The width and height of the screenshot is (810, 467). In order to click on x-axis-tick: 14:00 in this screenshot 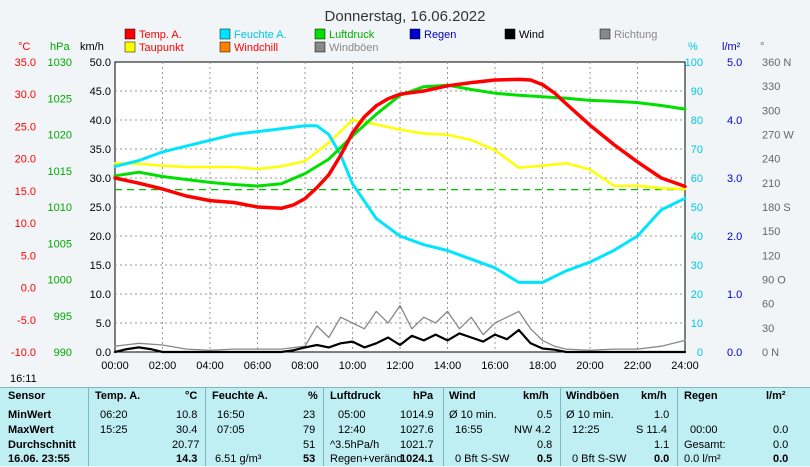, I will do `click(448, 366)`.